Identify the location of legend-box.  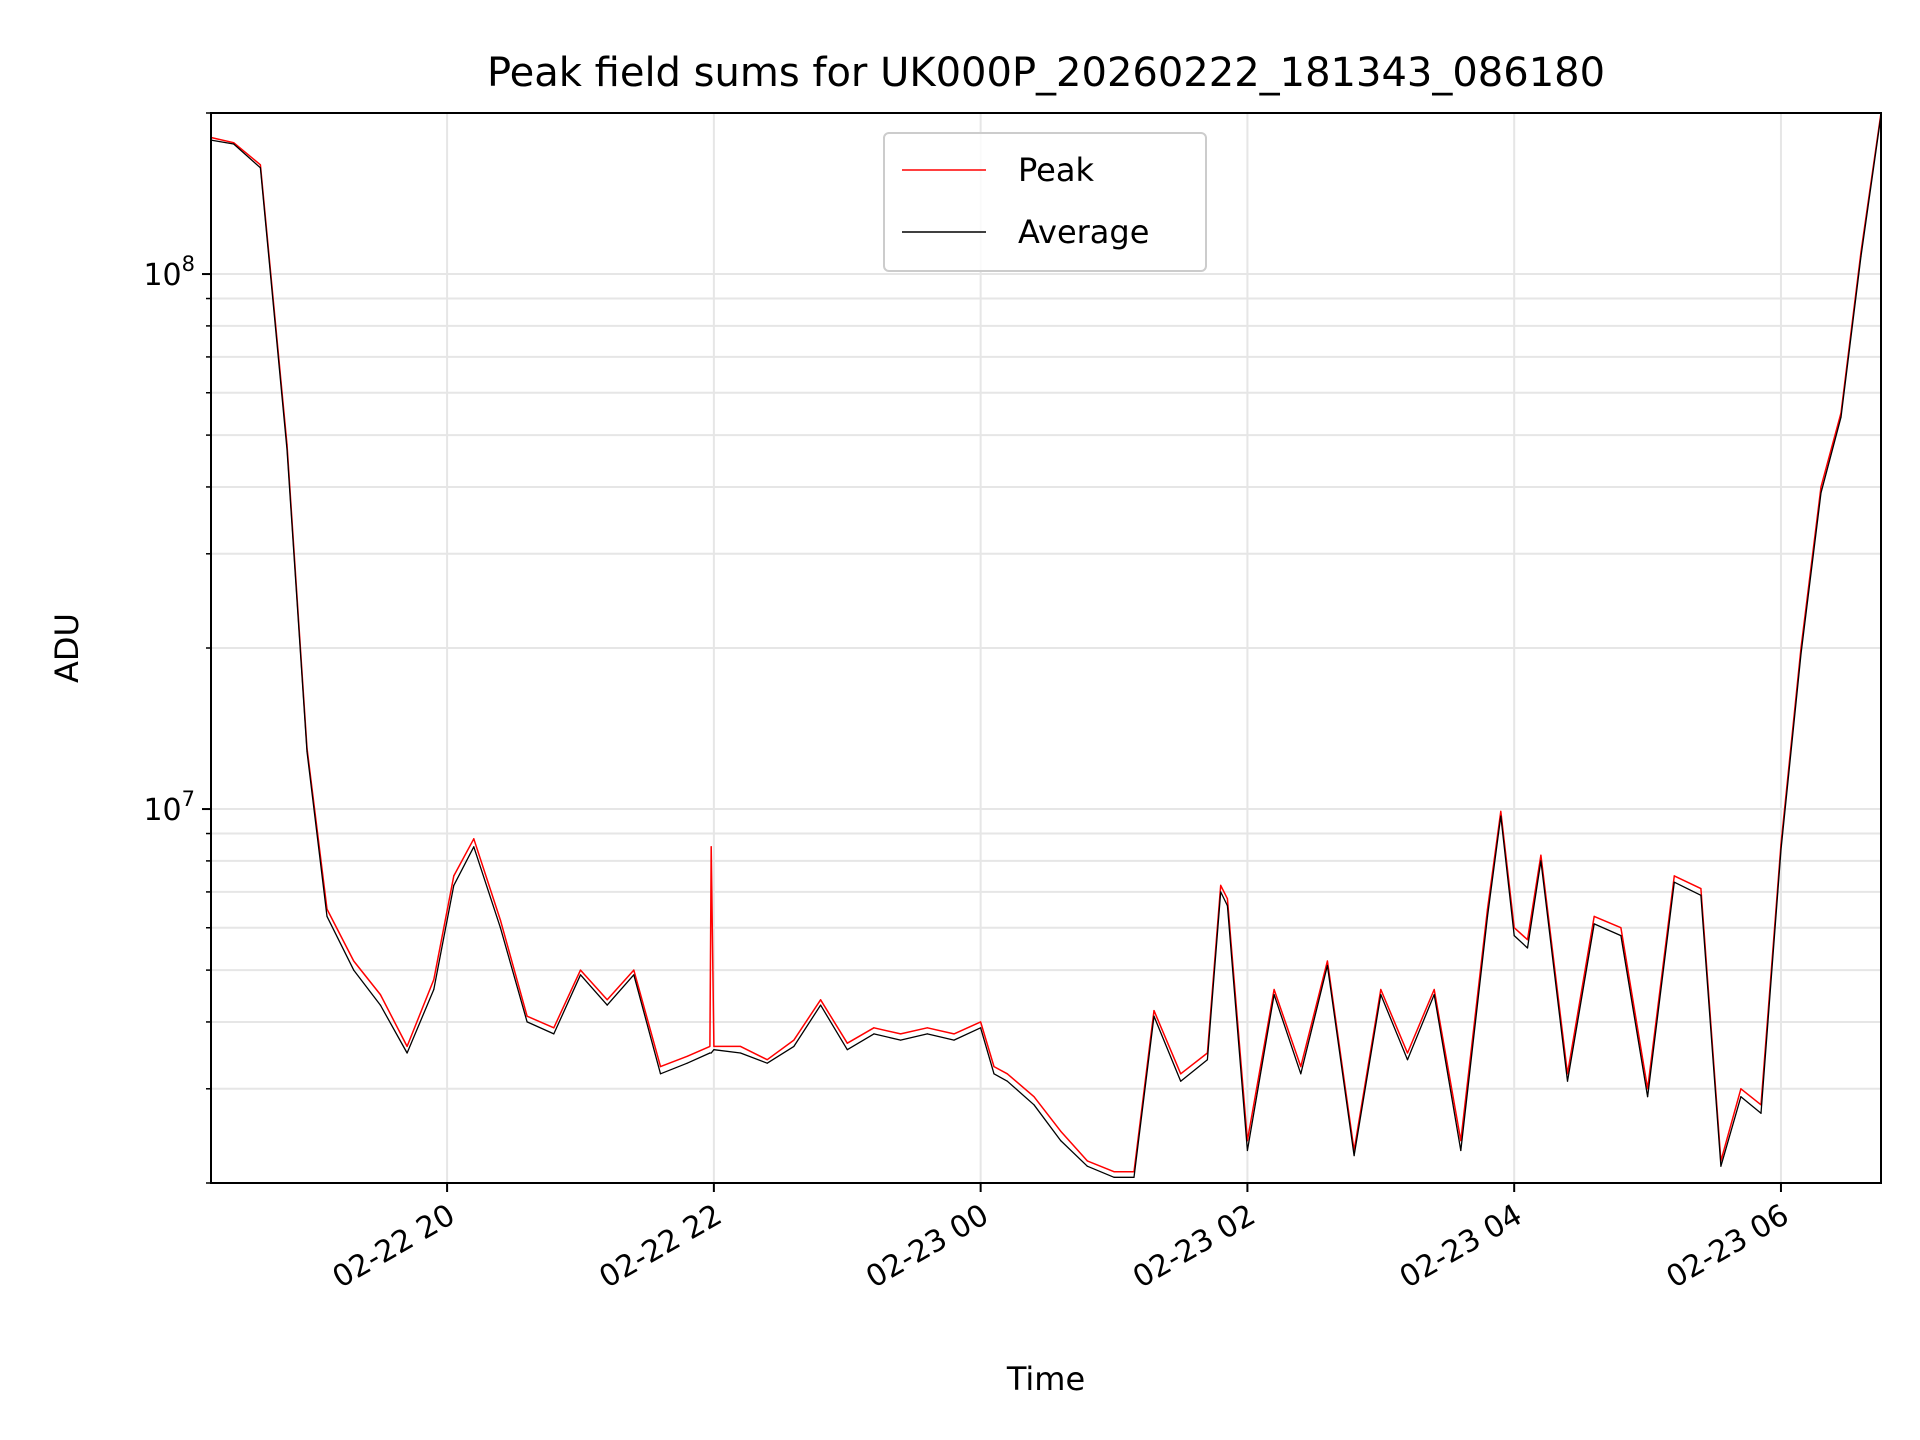
(1045, 202).